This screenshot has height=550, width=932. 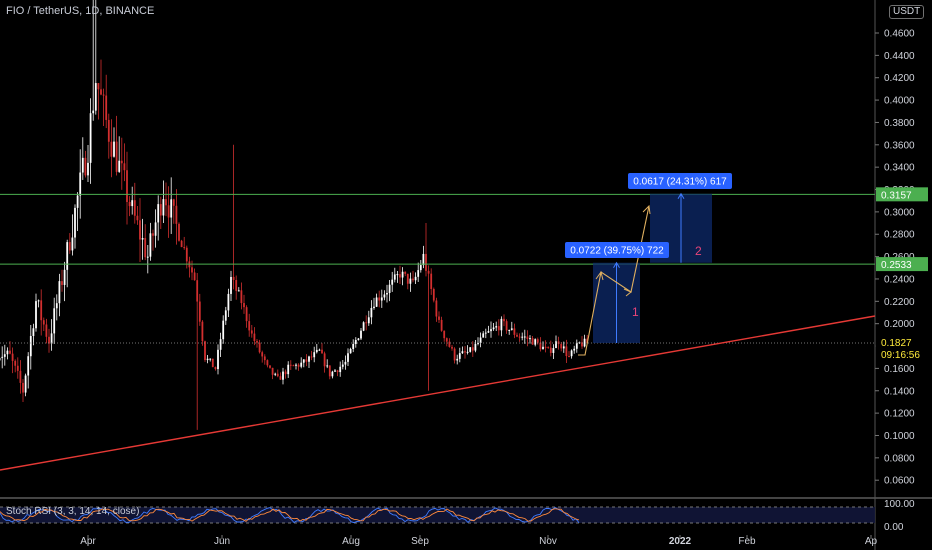 I want to click on y-tick-label: 0.1600, so click(x=899, y=369).